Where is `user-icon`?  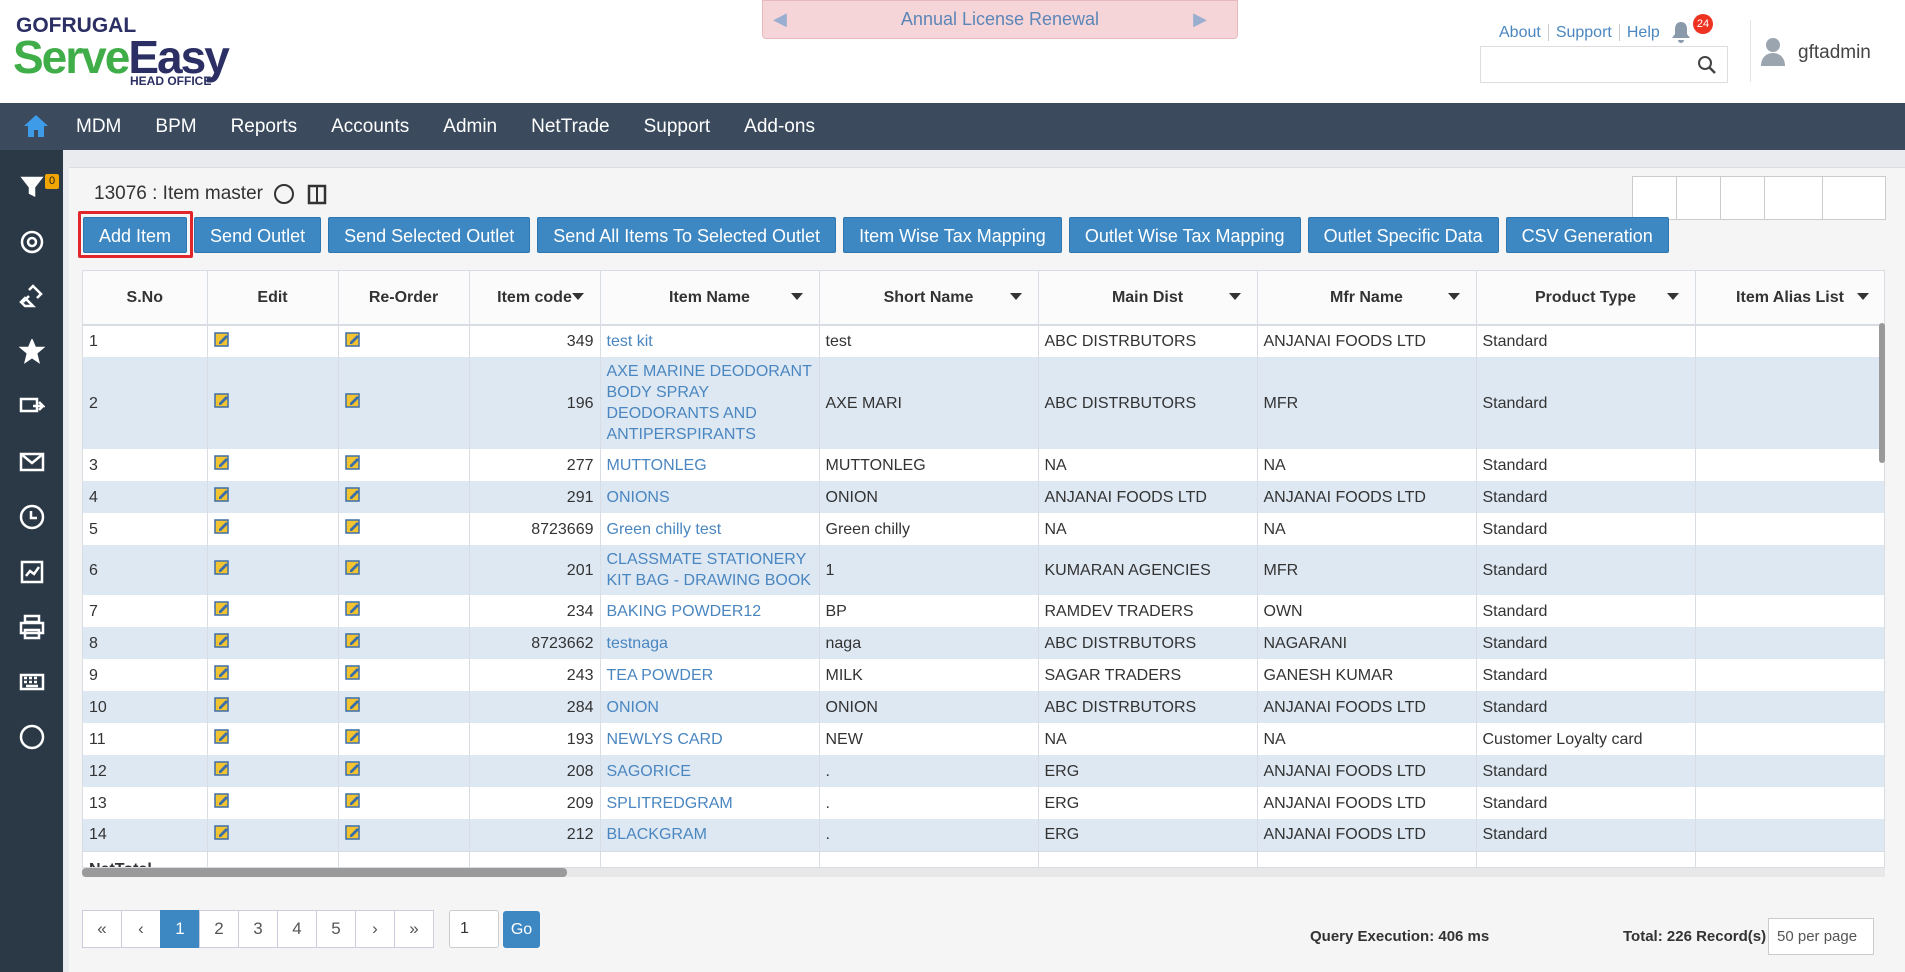 user-icon is located at coordinates (1773, 52).